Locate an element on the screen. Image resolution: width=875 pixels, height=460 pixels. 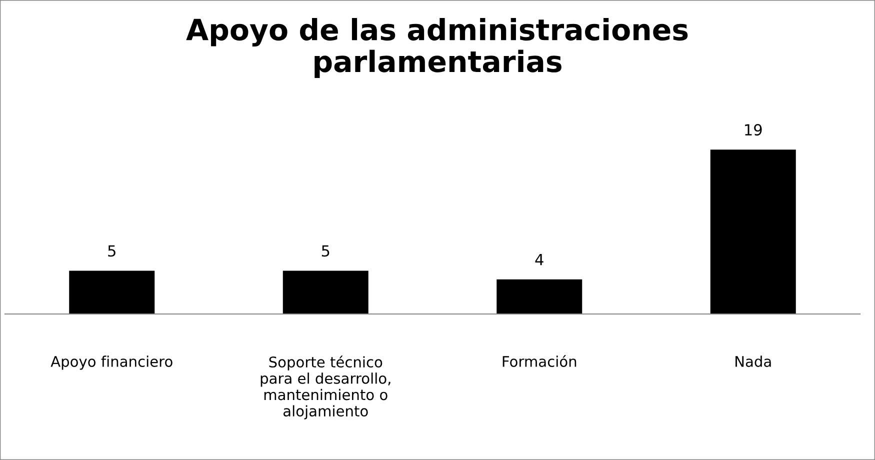
x-tick-label: Apoyo financiero is located at coordinates (111, 363).